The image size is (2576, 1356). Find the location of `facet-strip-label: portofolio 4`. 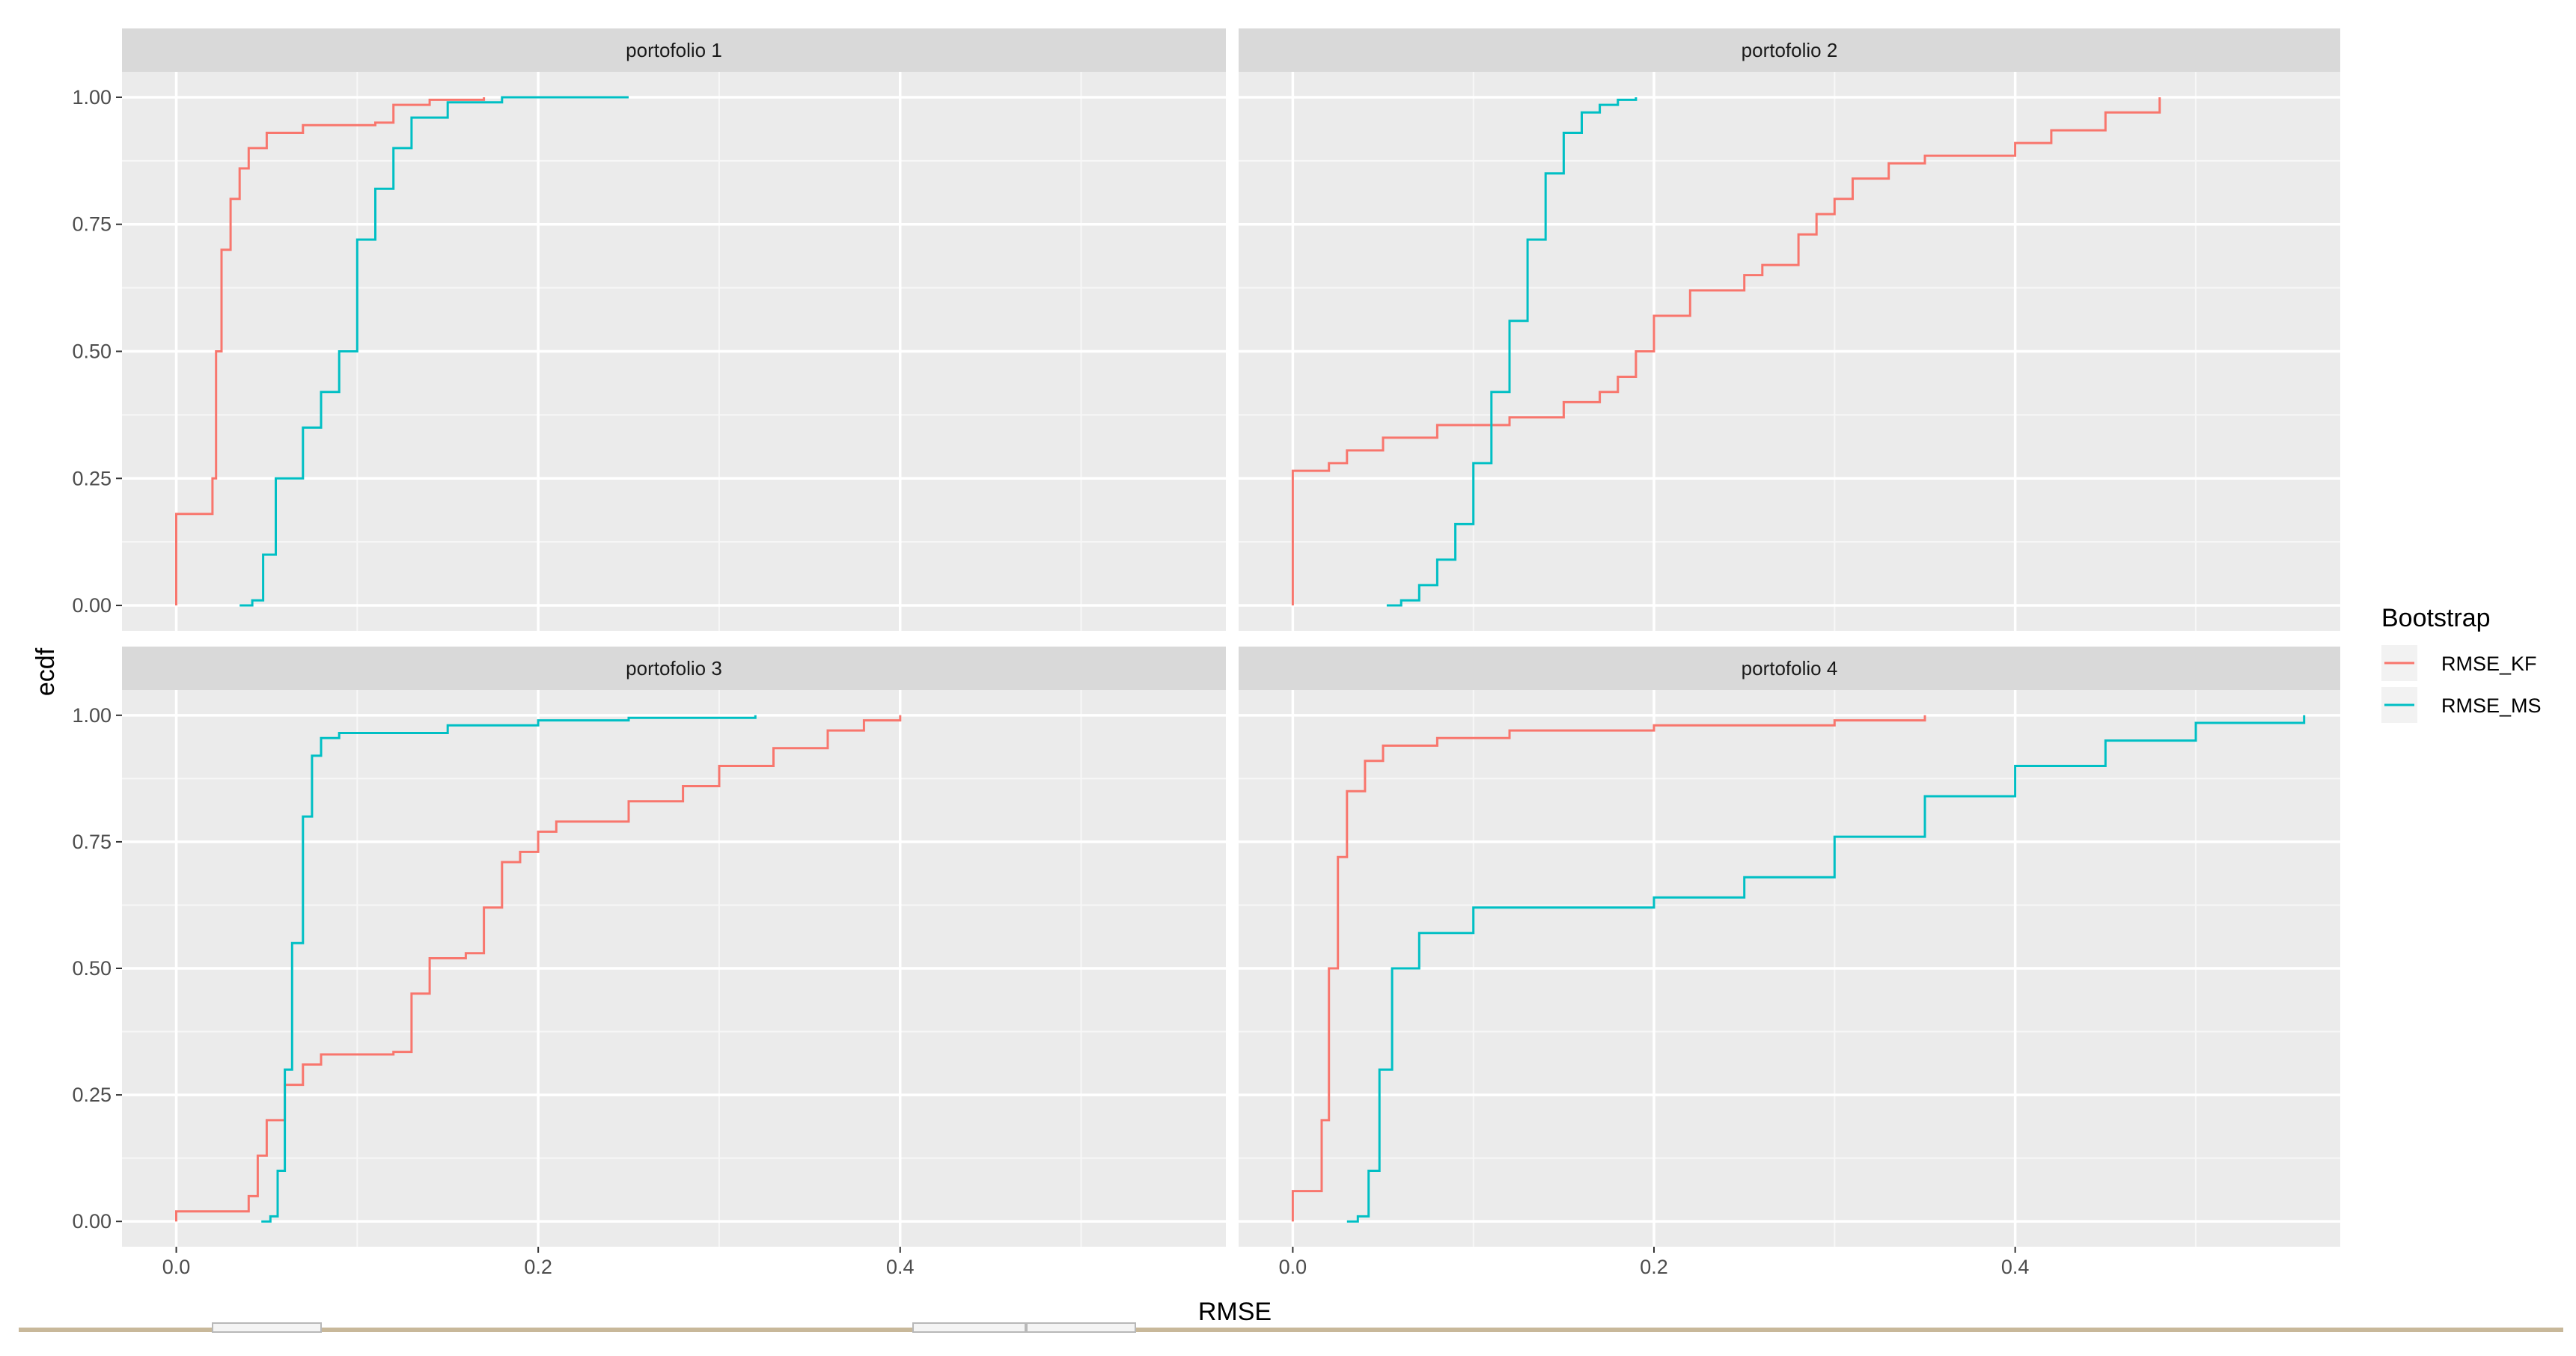

facet-strip-label: portofolio 4 is located at coordinates (1790, 668).